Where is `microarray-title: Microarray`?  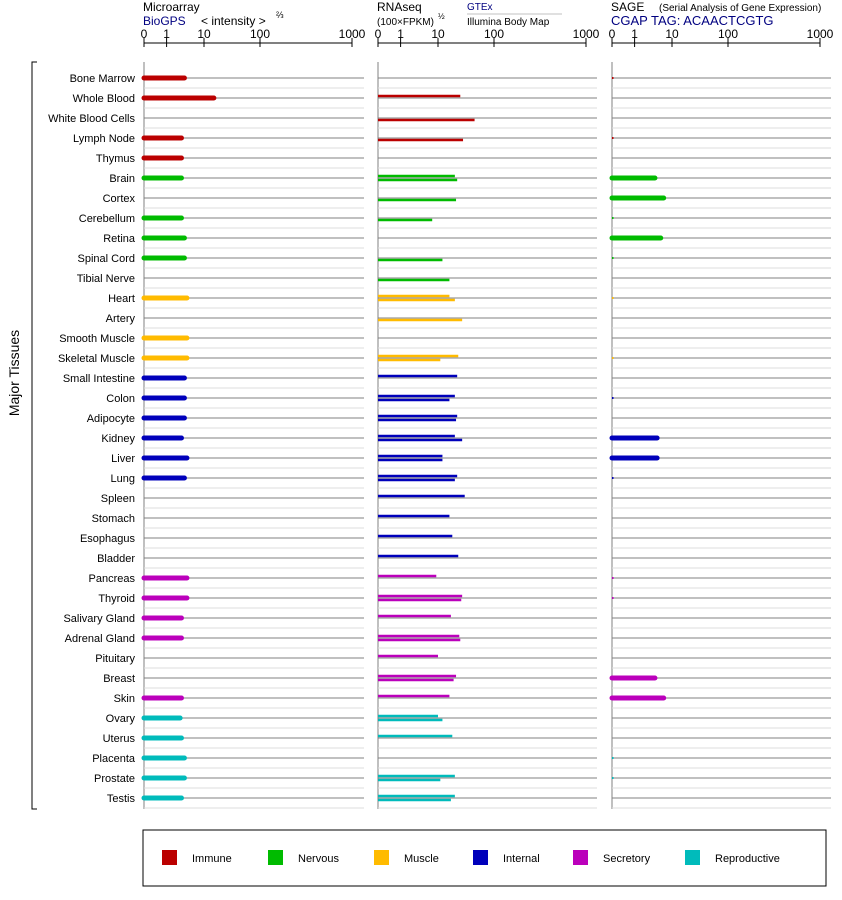 microarray-title: Microarray is located at coordinates (171, 7).